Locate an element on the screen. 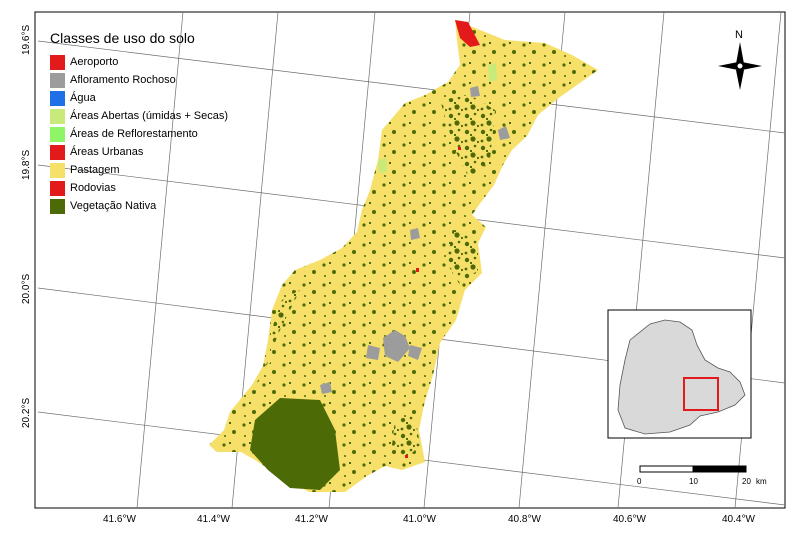 The height and width of the screenshot is (535, 800). north-label: N is located at coordinates (739, 35).